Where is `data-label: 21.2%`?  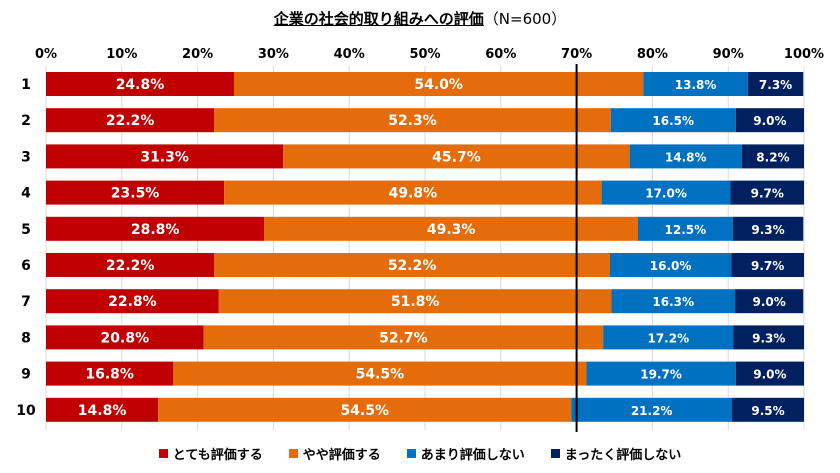
data-label: 21.2% is located at coordinates (652, 411).